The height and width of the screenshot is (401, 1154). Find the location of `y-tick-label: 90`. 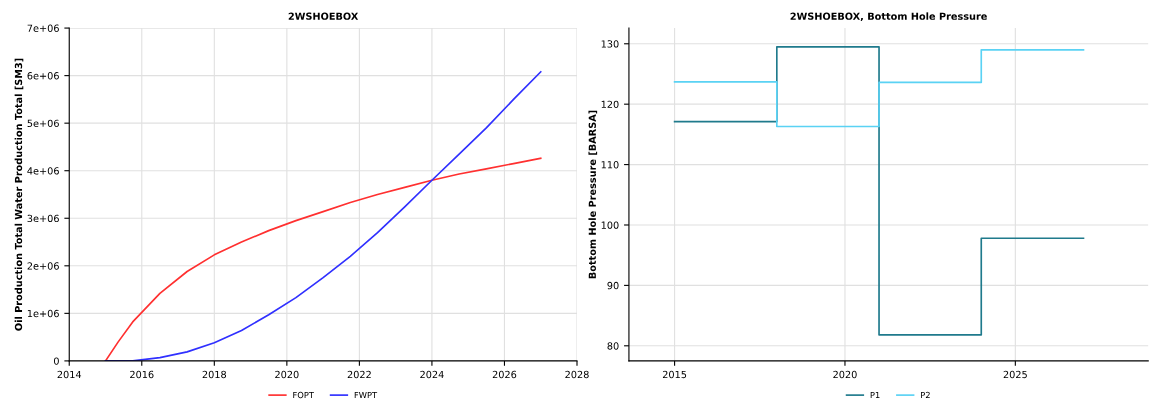

y-tick-label: 90 is located at coordinates (613, 285).